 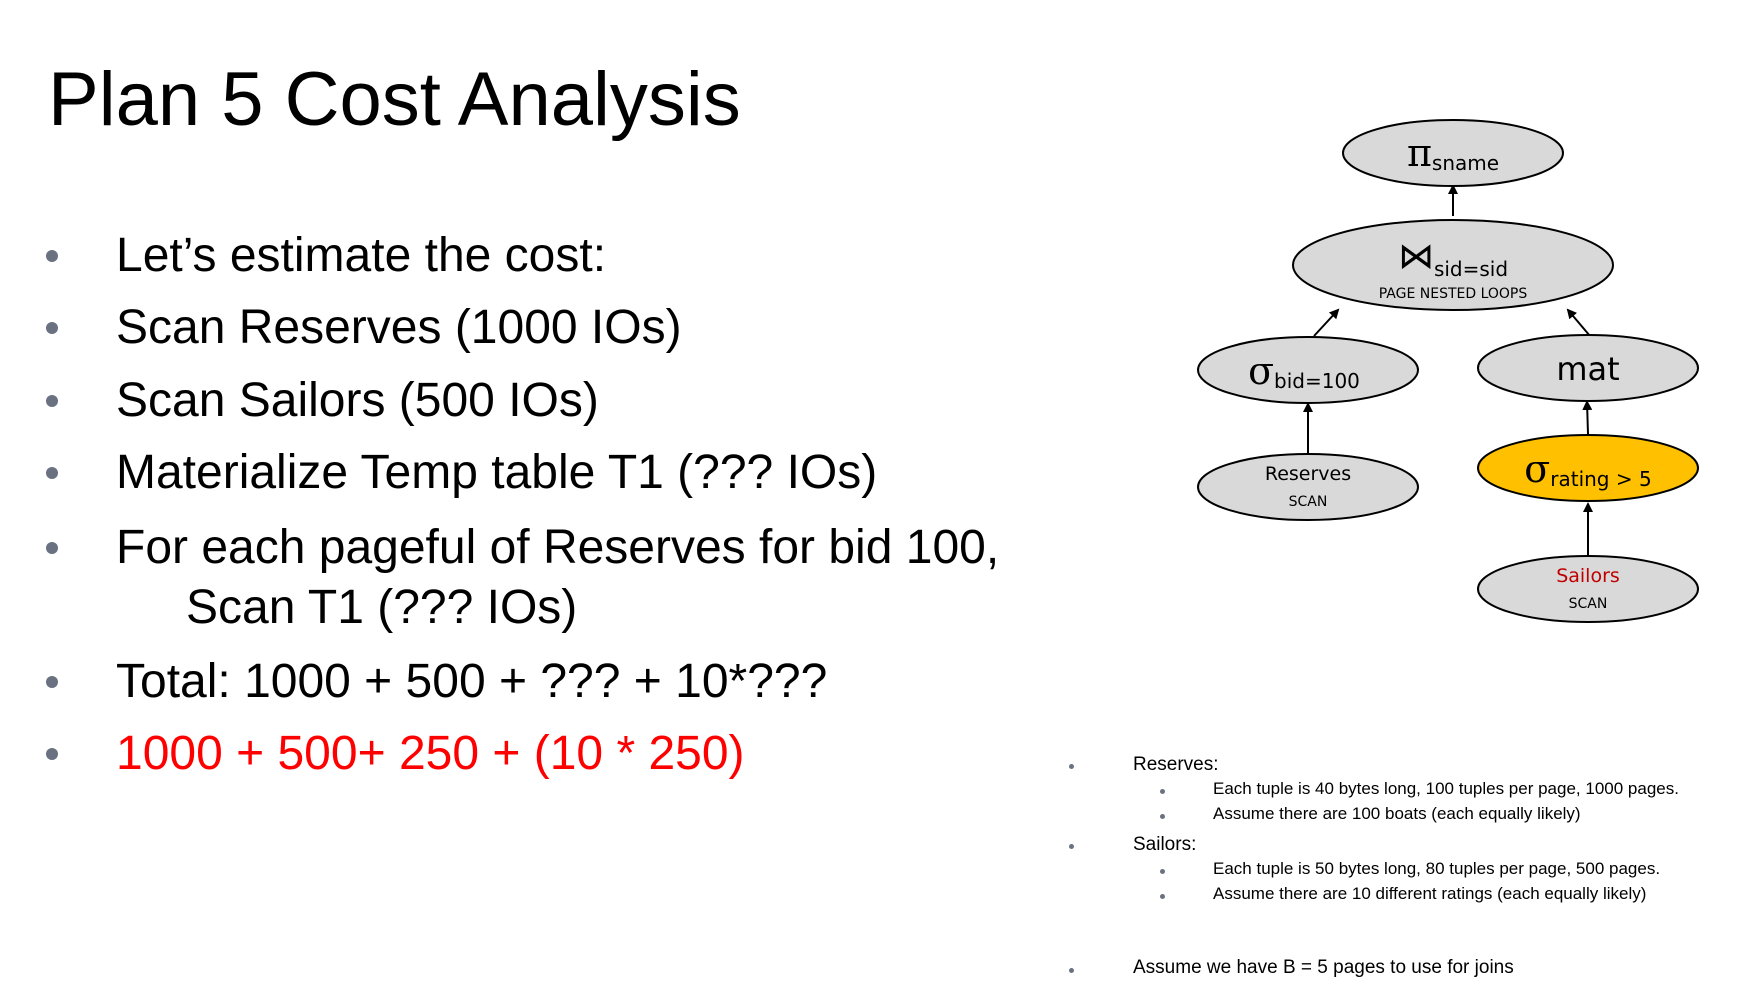 I want to click on bullet-answer: 1000 + 500+ 250 + (10 * 250), so click(x=430, y=753).